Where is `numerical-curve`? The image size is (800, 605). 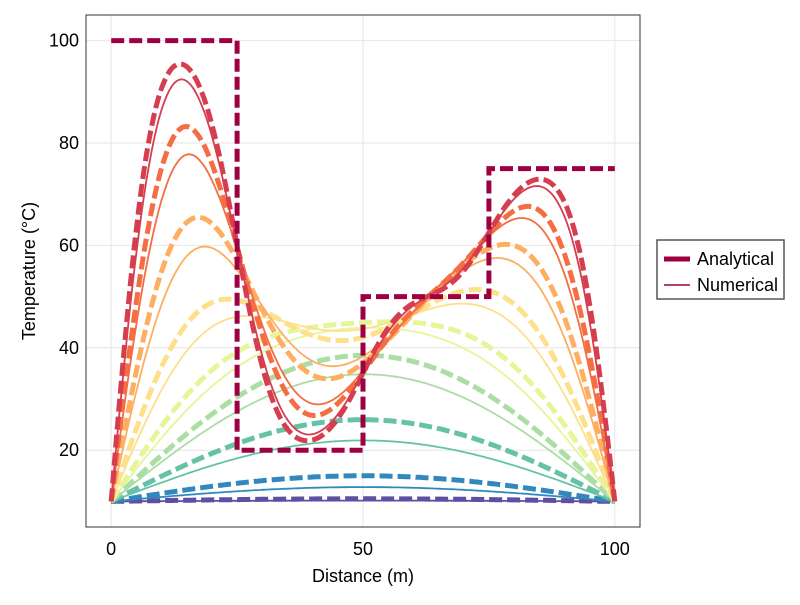 numerical-curve is located at coordinates (363, 494).